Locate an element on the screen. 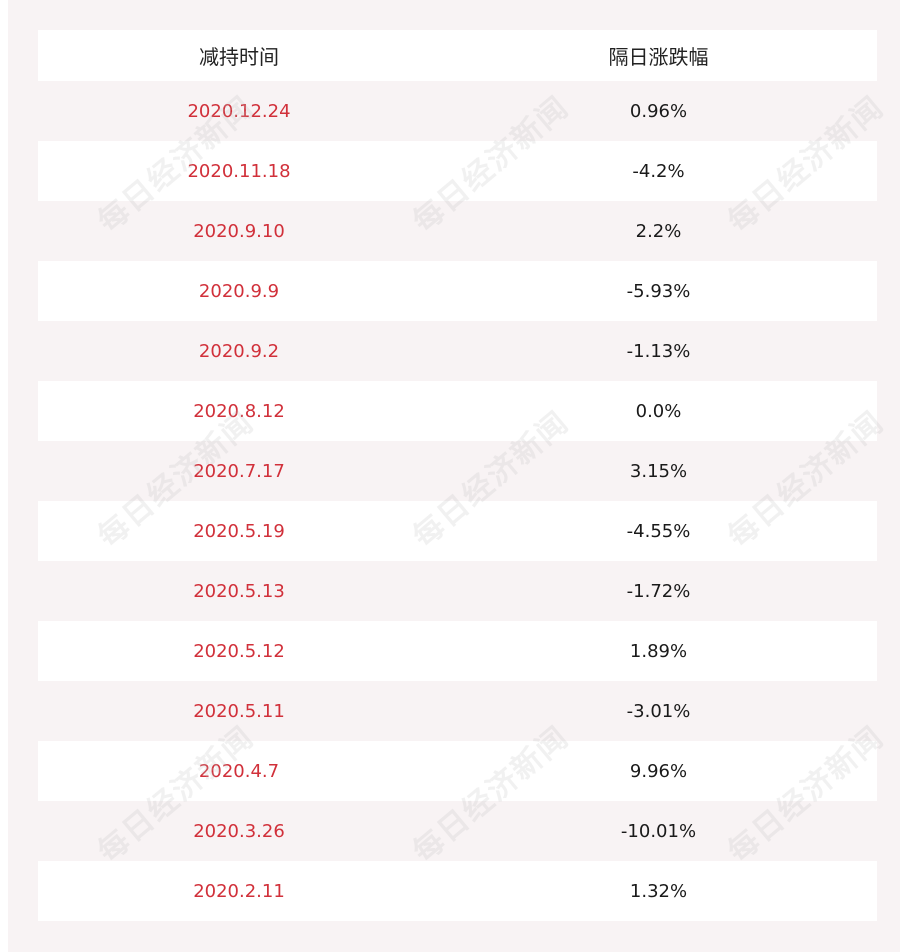 The image size is (900, 952). header-sell-date: 减持时间 is located at coordinates (239, 57).